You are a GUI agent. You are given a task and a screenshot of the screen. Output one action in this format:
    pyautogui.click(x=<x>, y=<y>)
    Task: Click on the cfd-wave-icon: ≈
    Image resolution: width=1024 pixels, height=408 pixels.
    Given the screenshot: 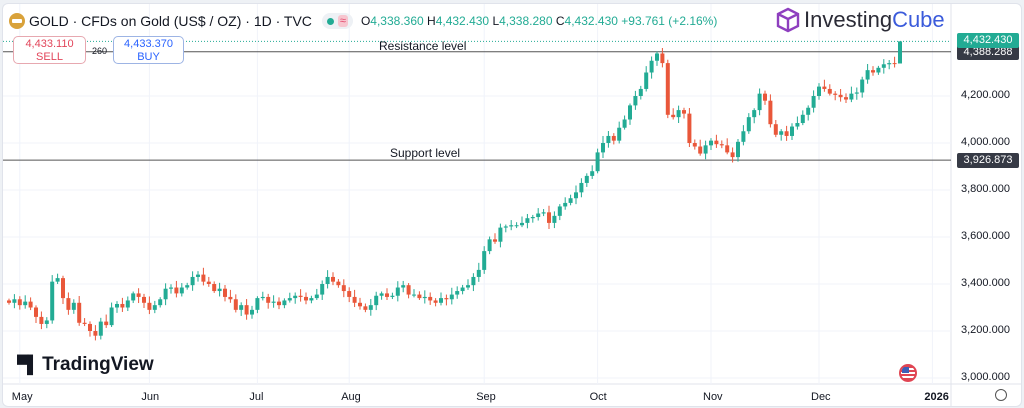 What is the action you would take?
    pyautogui.click(x=342, y=21)
    